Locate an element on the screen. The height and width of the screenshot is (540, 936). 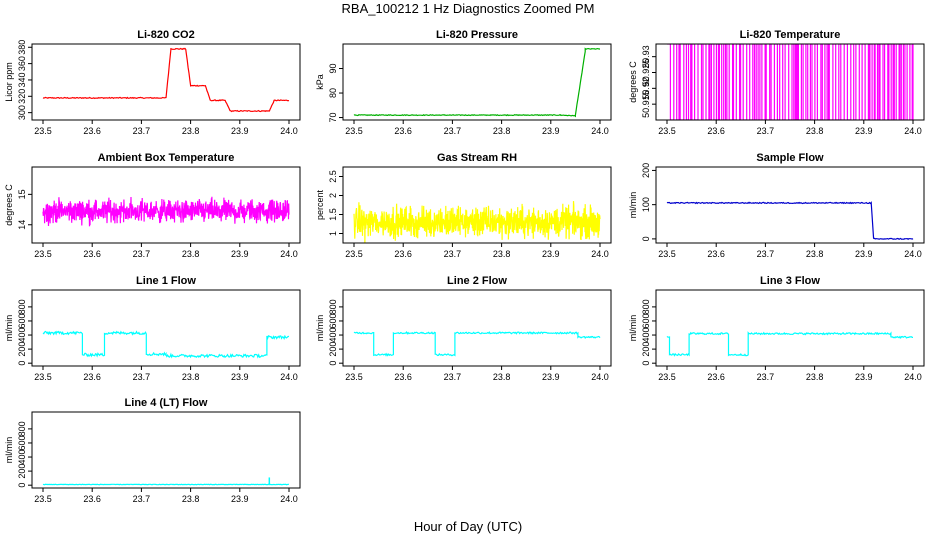
y-tick-label: 90 is located at coordinates (333, 69).